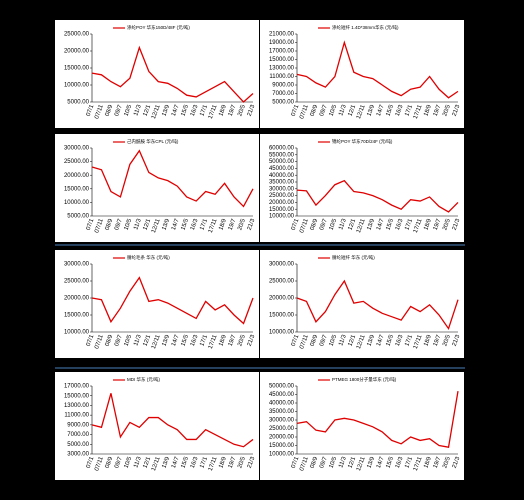 The height and width of the screenshot is (500, 524). What do you see at coordinates (365, 27) in the screenshot?
I see `legend-label: 涤纶短纤 1.4D*38mm华东 (元/吨)` at bounding box center [365, 27].